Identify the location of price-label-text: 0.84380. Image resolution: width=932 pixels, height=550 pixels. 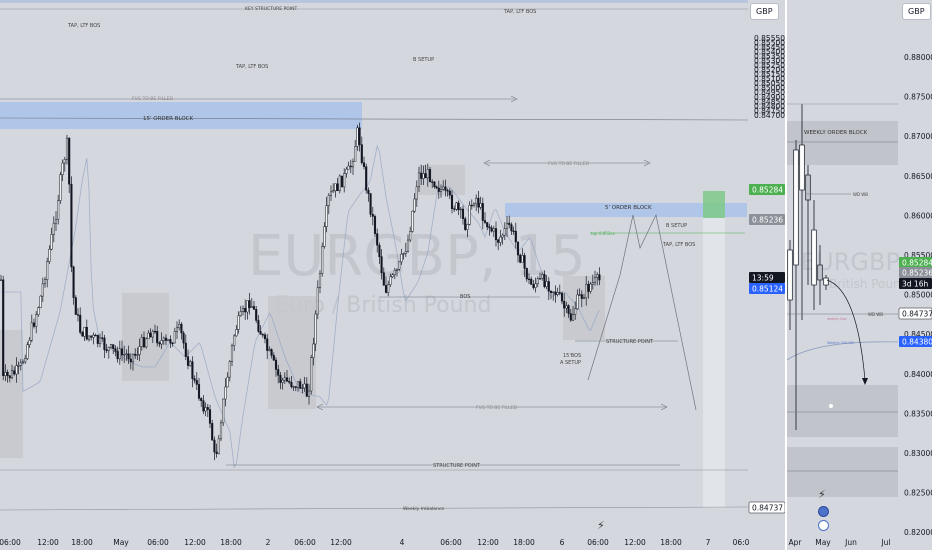
(917, 342).